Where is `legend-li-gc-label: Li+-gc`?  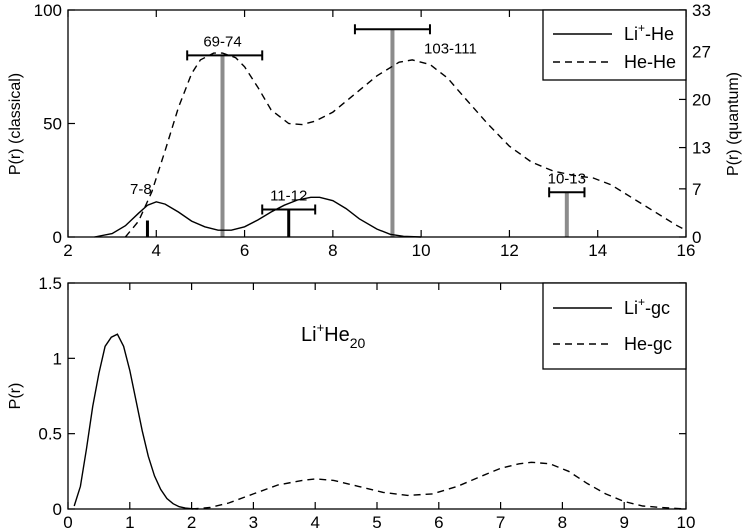 legend-li-gc-label: Li+-gc is located at coordinates (647, 306).